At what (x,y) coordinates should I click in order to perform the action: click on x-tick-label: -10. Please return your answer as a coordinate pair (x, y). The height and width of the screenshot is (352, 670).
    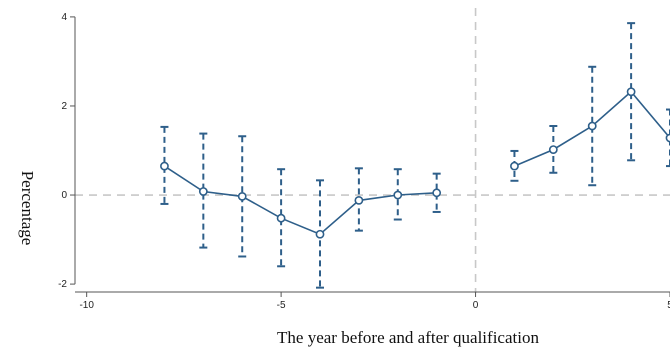
    Looking at the image, I should click on (86, 305).